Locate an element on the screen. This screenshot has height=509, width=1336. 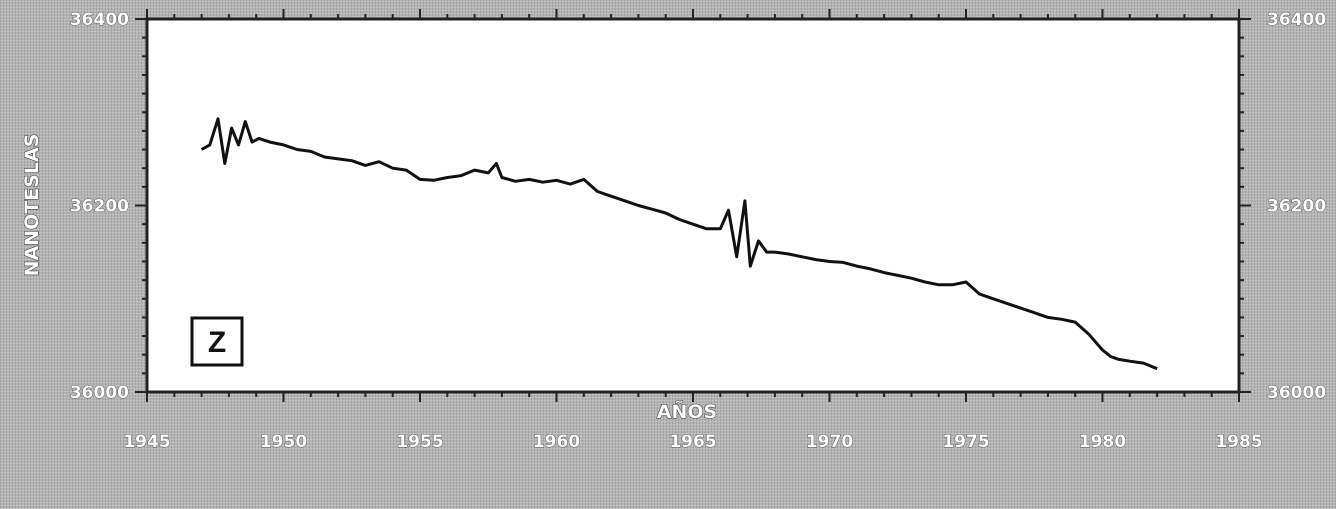
y-tick-label: 36000 is located at coordinates (99, 393).